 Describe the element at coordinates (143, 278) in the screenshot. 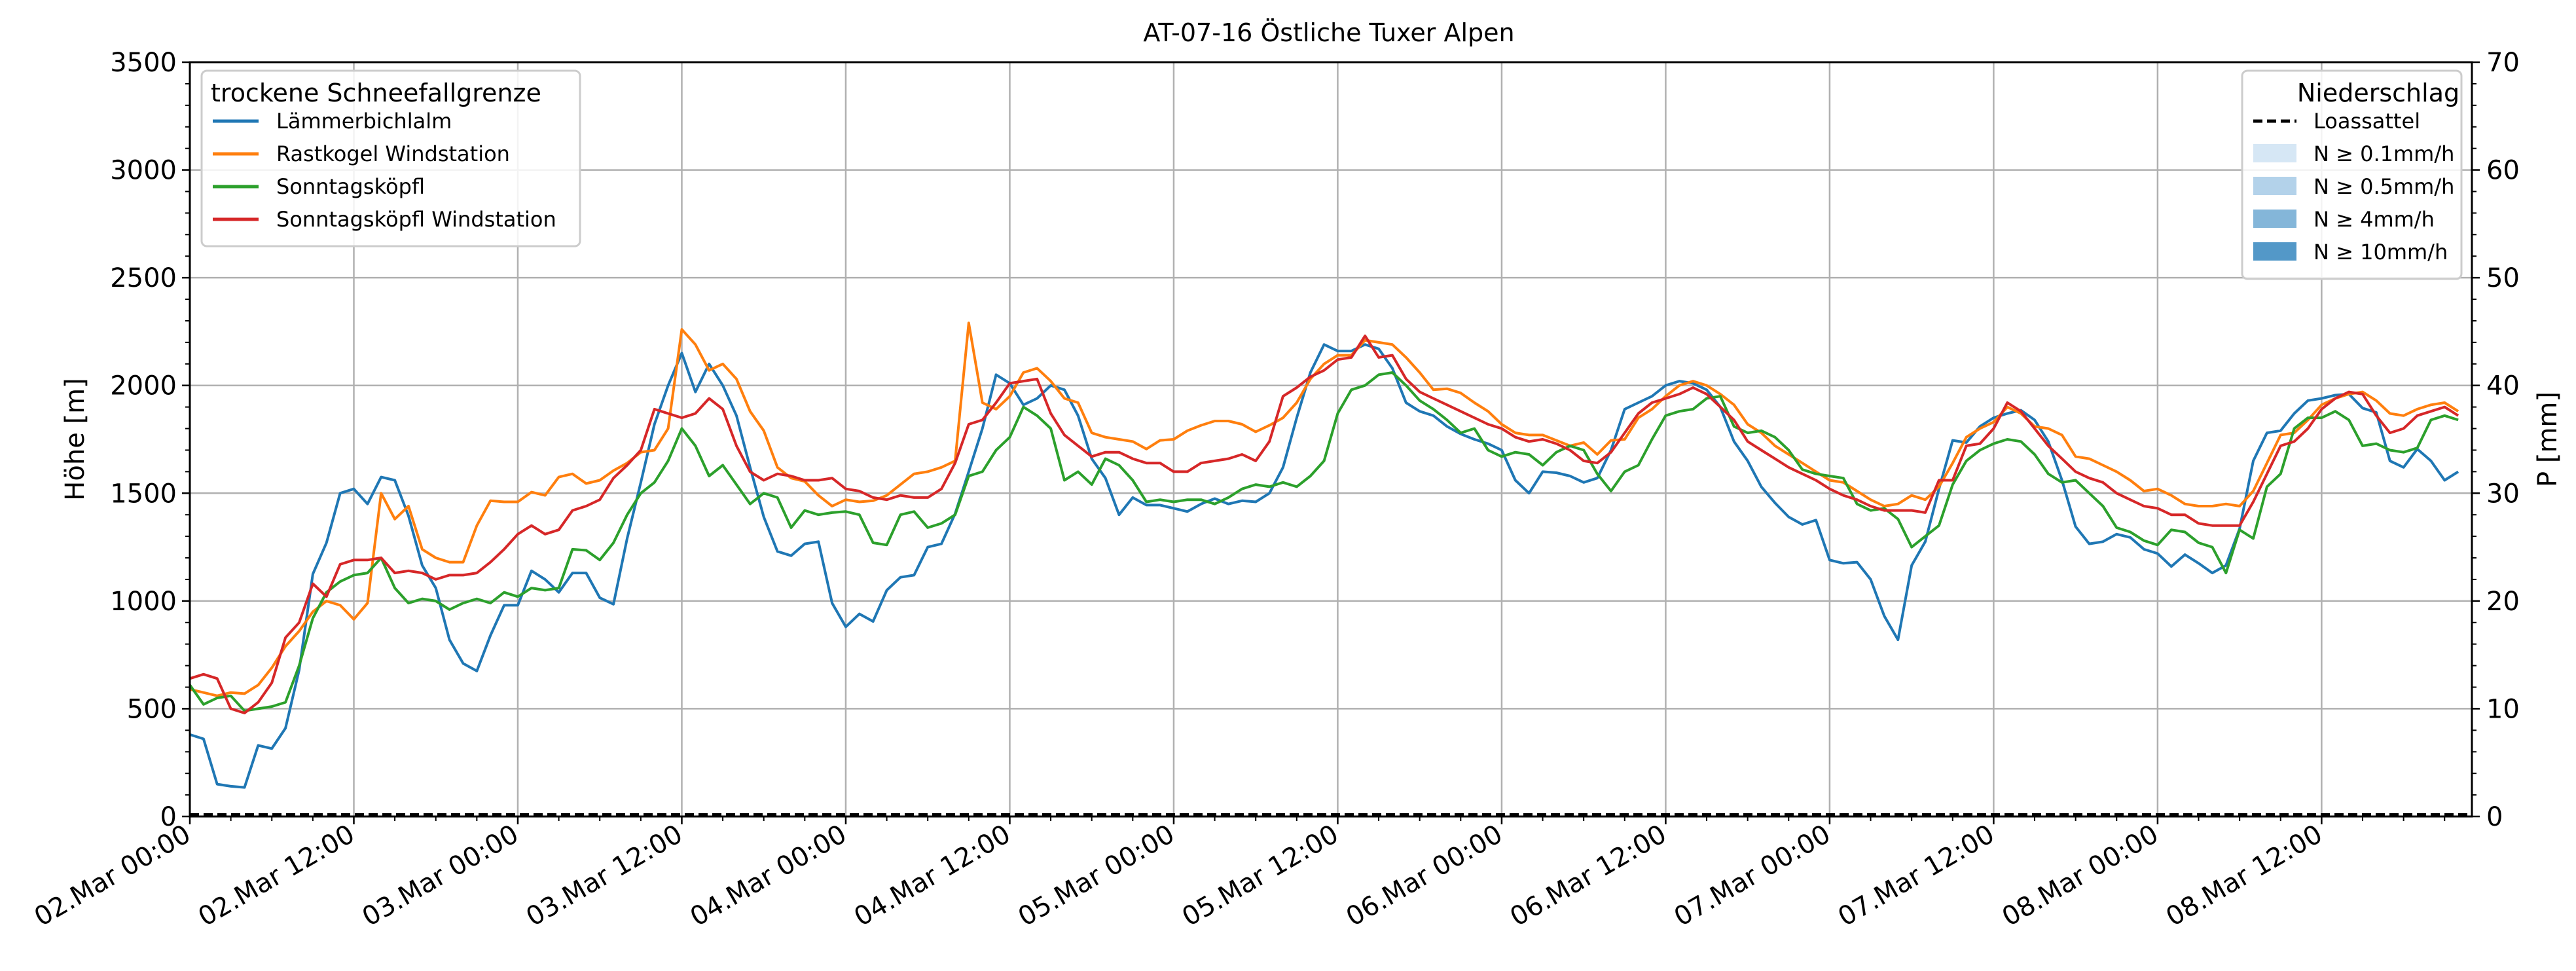

I see `left-tick-label: 2500` at that location.